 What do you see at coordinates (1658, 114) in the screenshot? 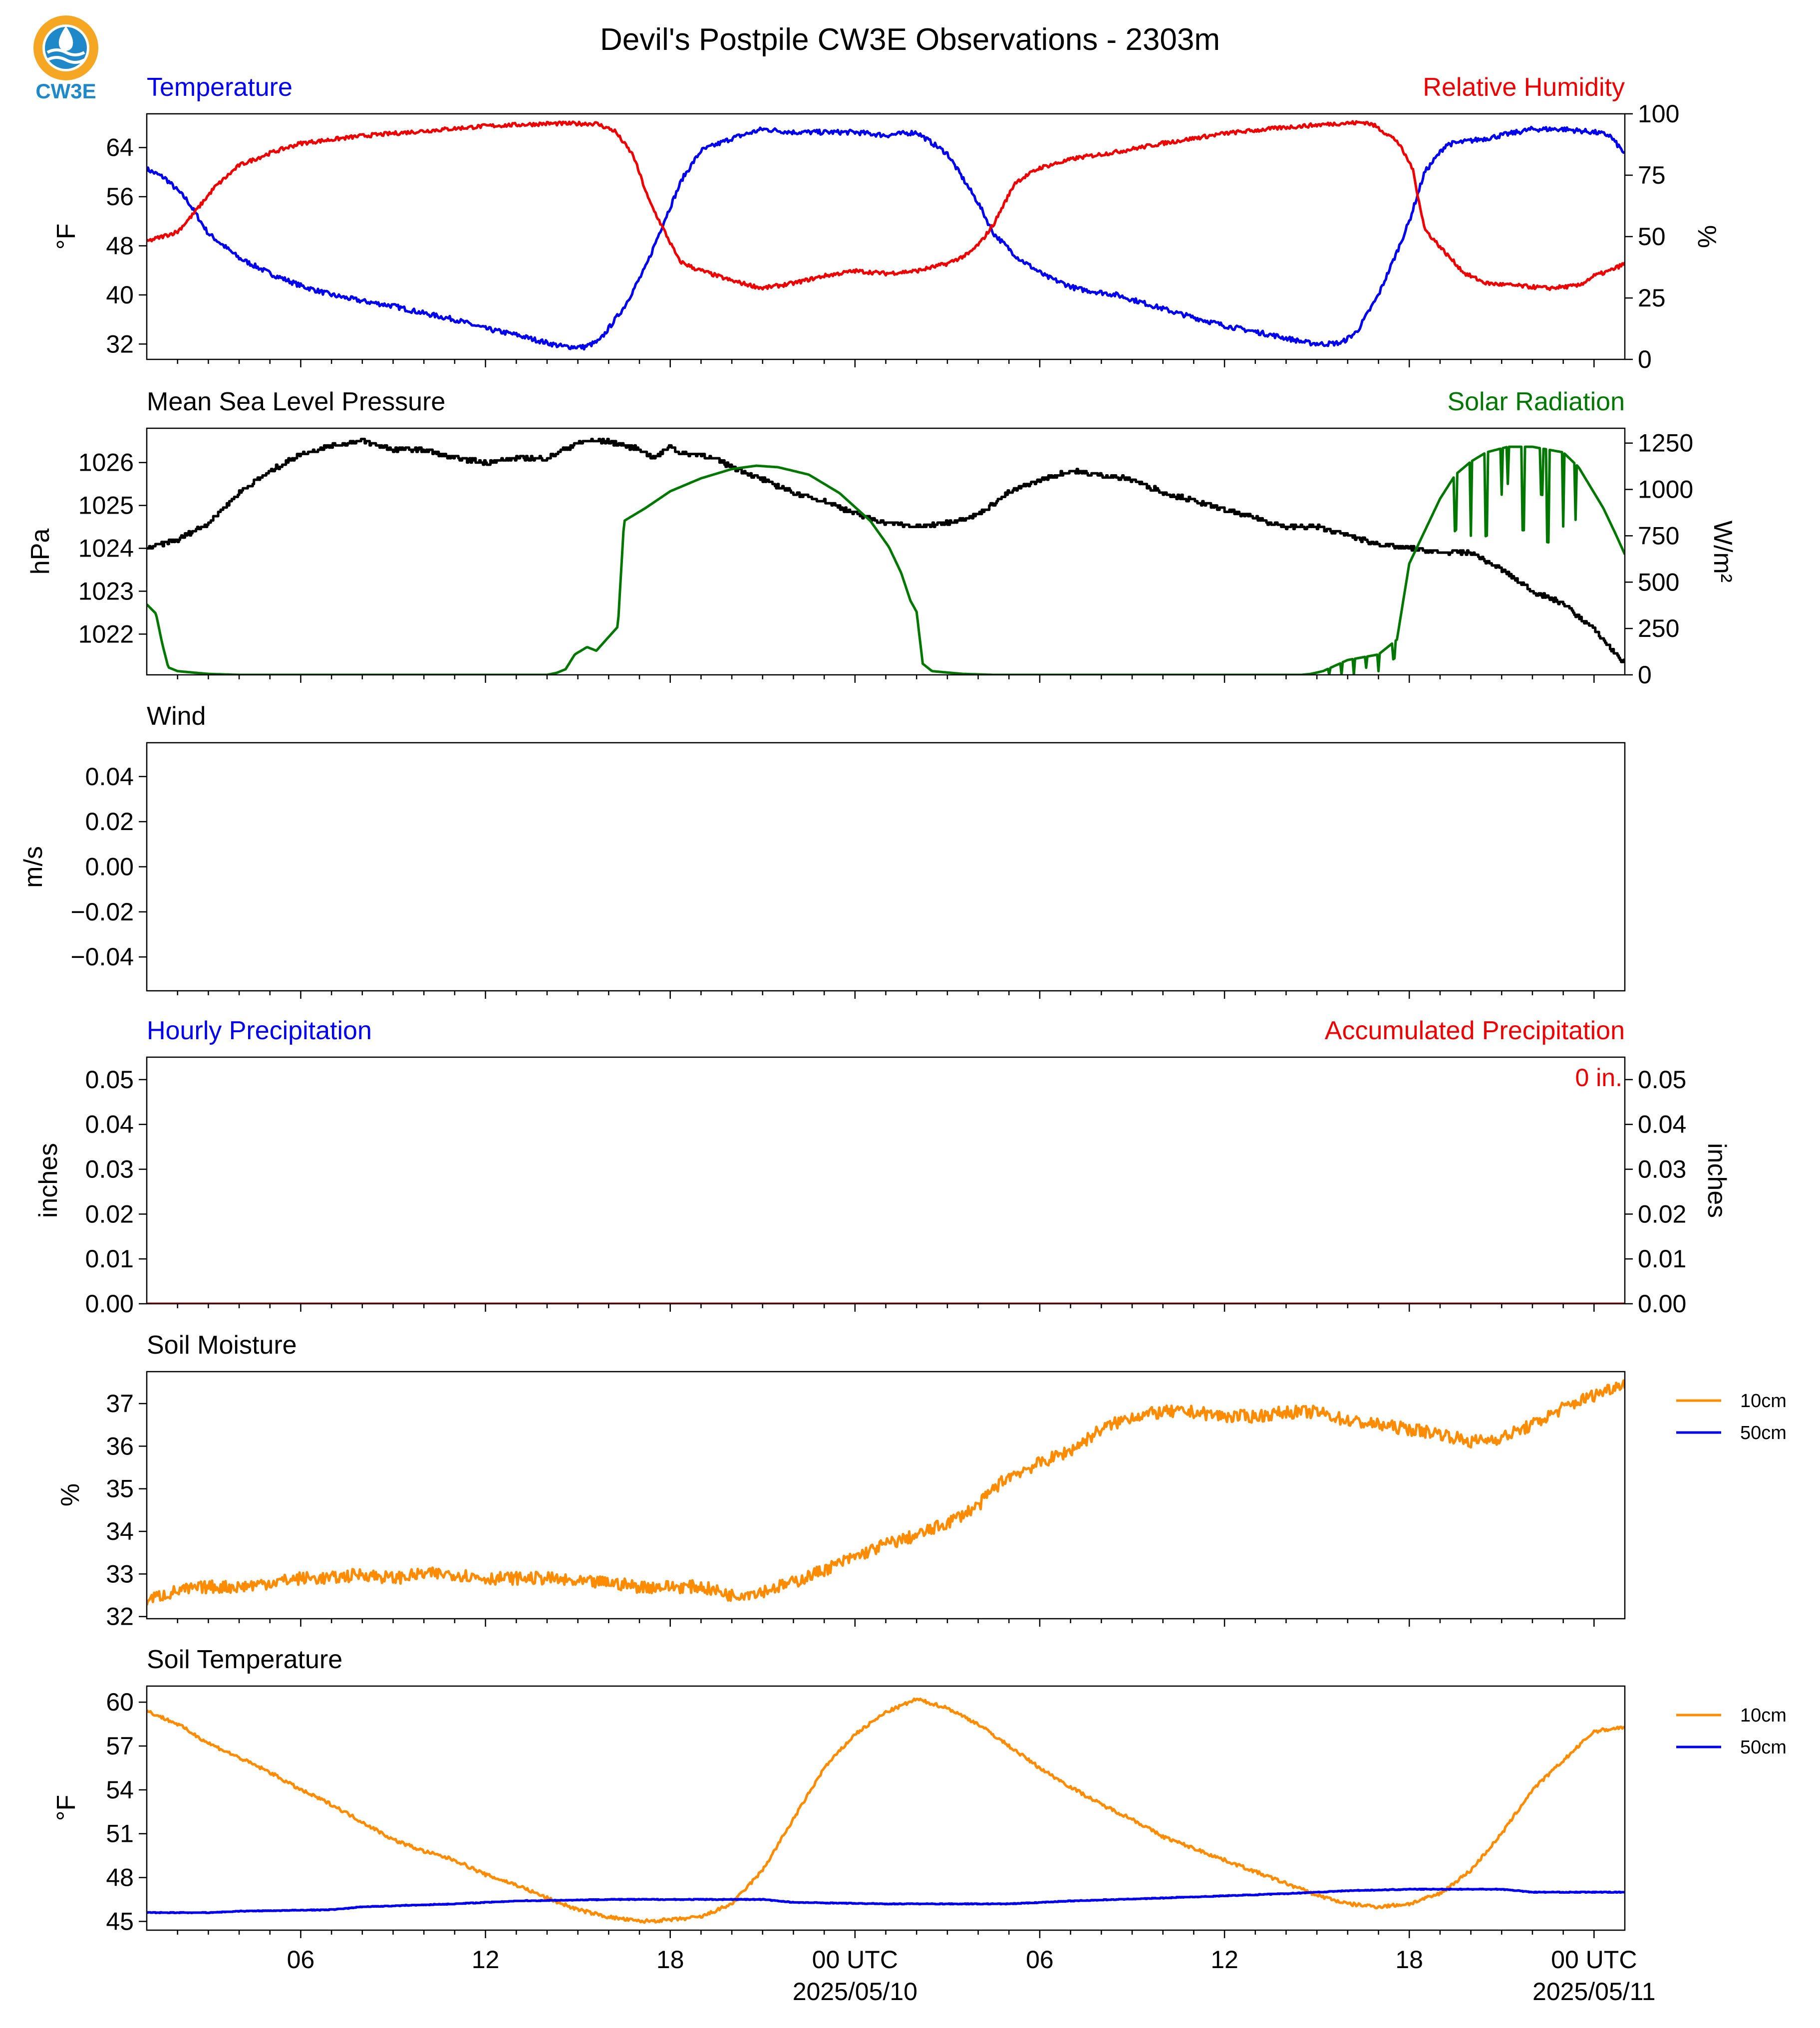
I see `y-right-tick-label: 100` at bounding box center [1658, 114].